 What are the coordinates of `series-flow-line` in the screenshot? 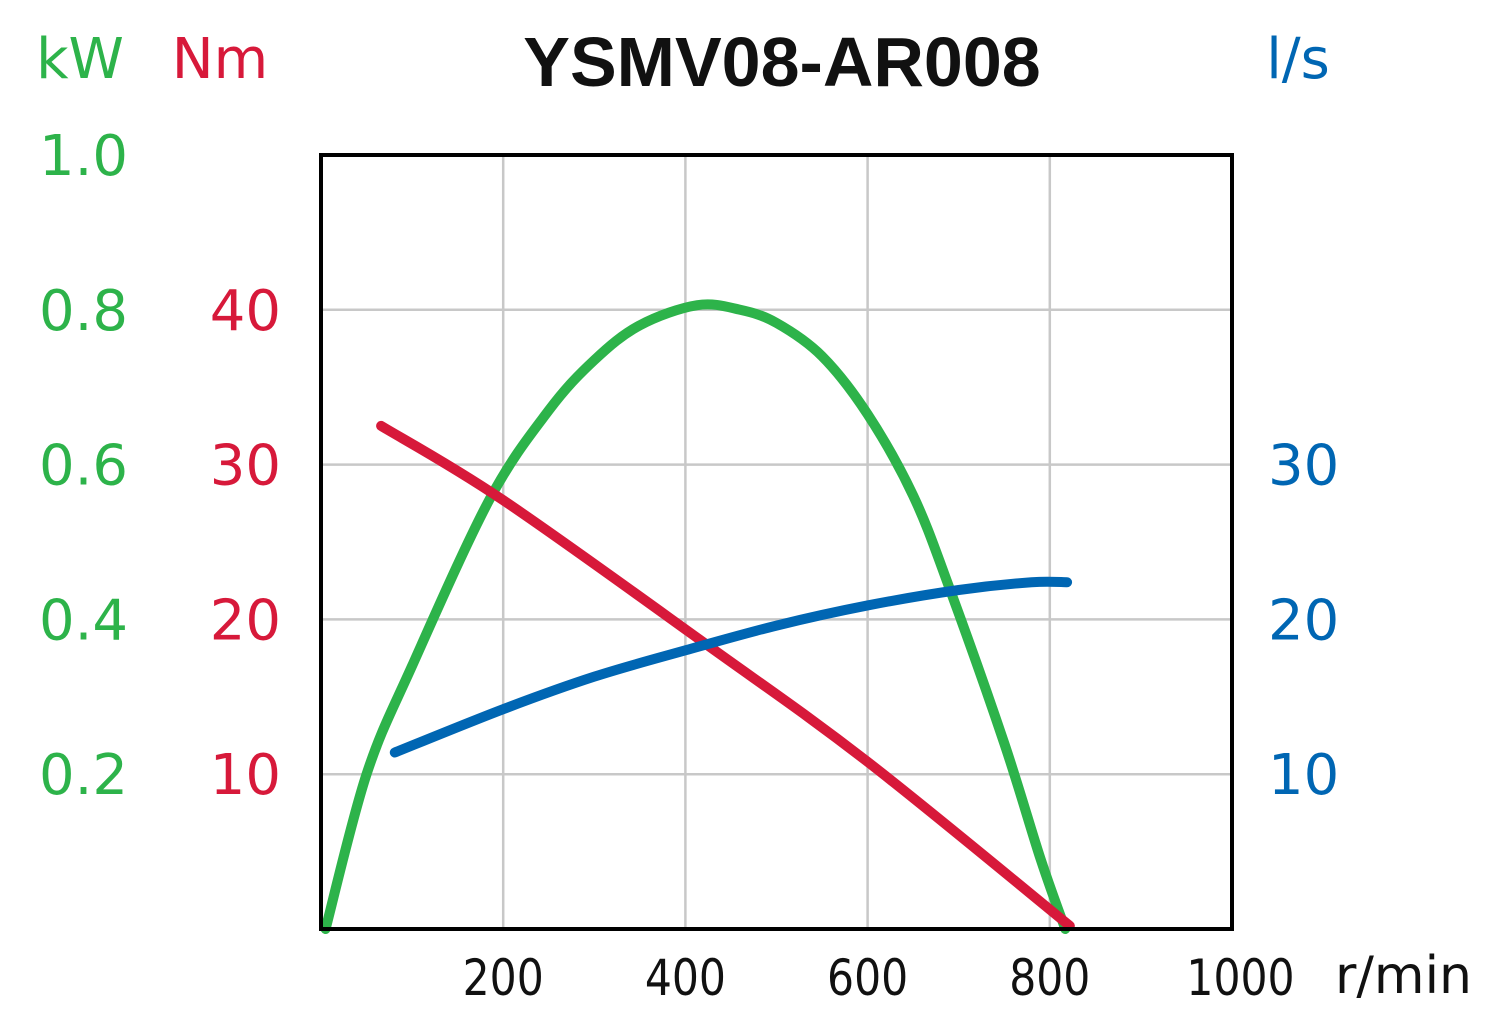 It's located at (731, 667).